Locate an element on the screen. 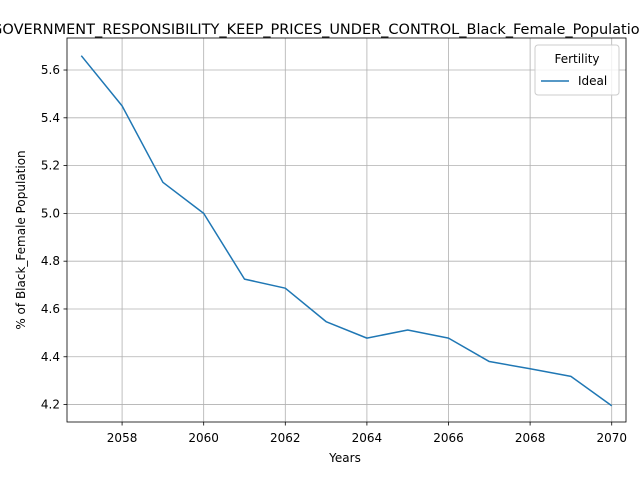  y-tick-label: 5.6 is located at coordinates (50, 70).